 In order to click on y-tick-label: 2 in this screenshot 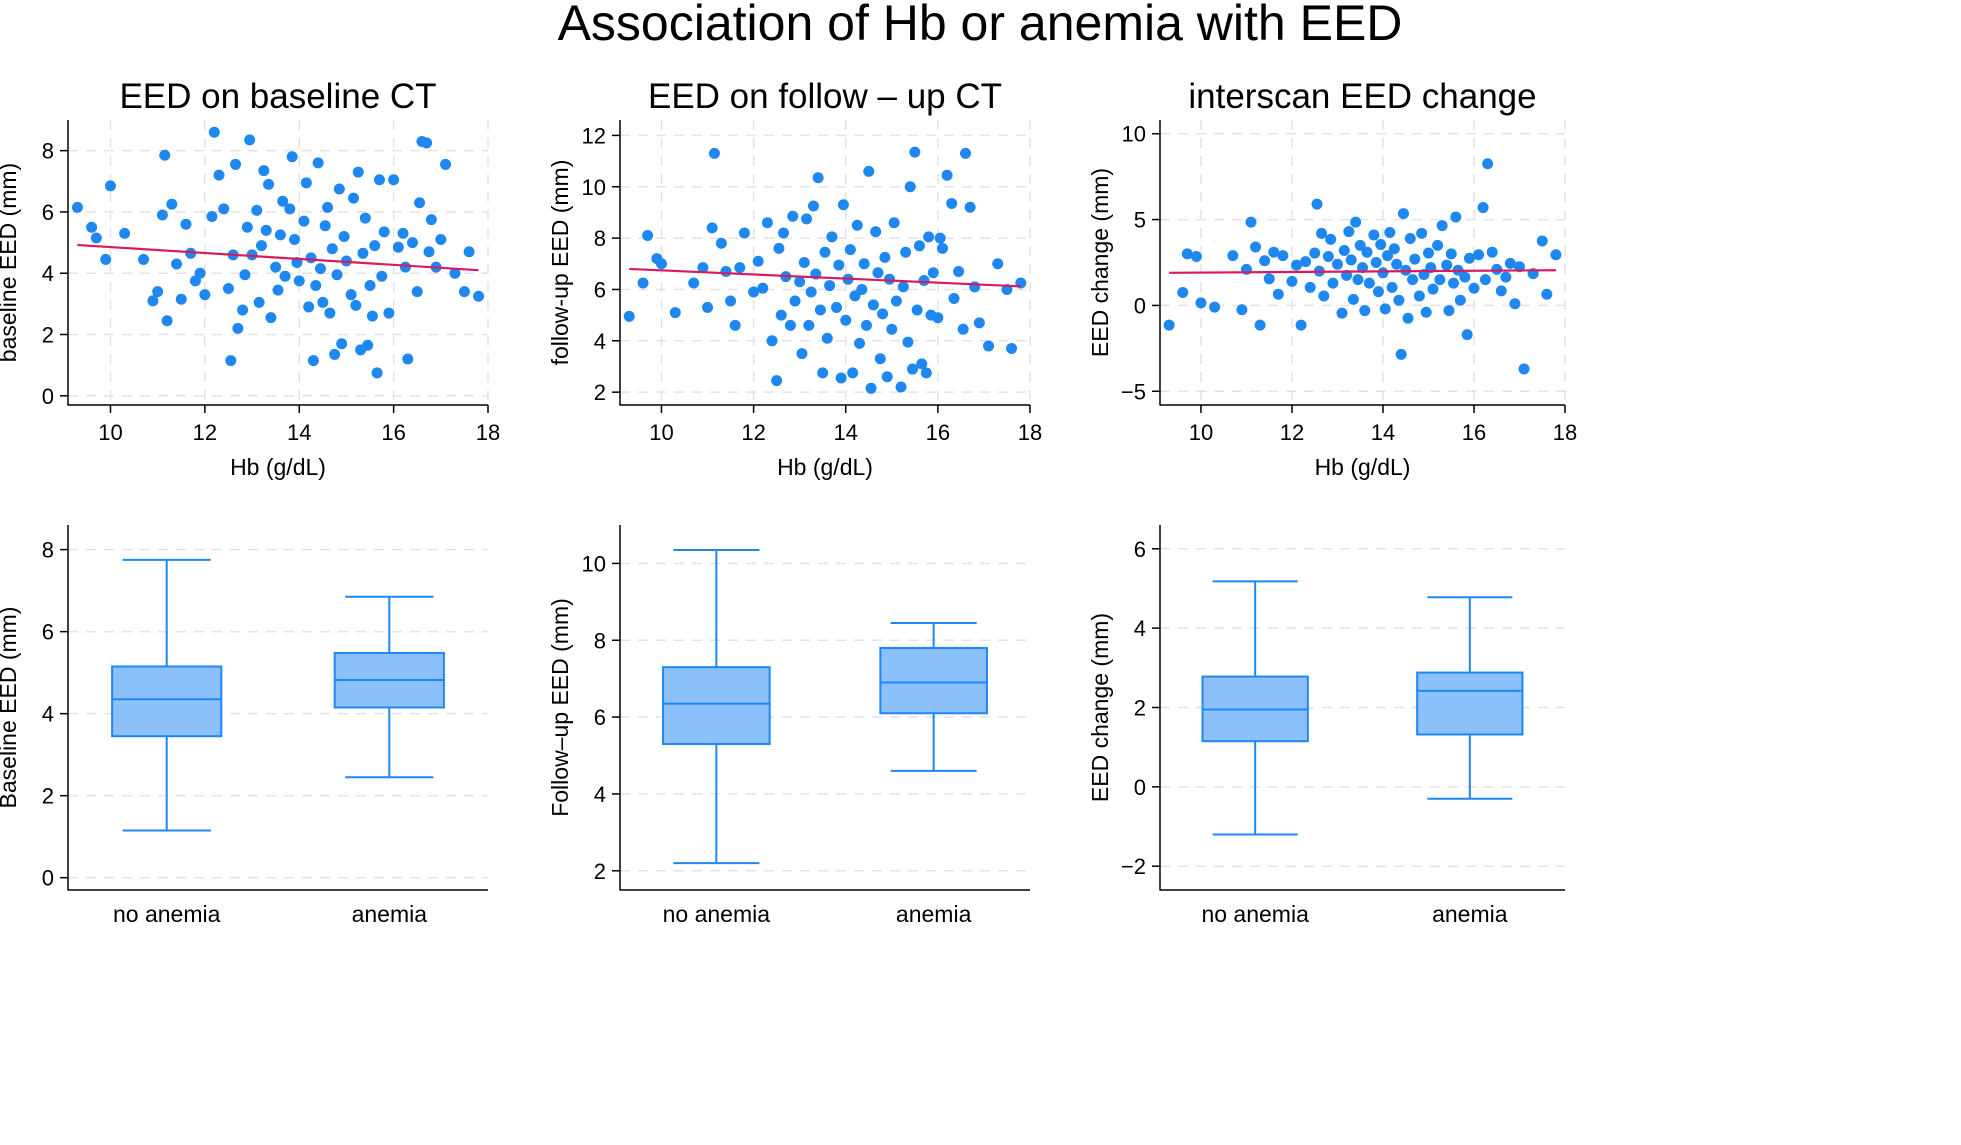, I will do `click(48, 796)`.